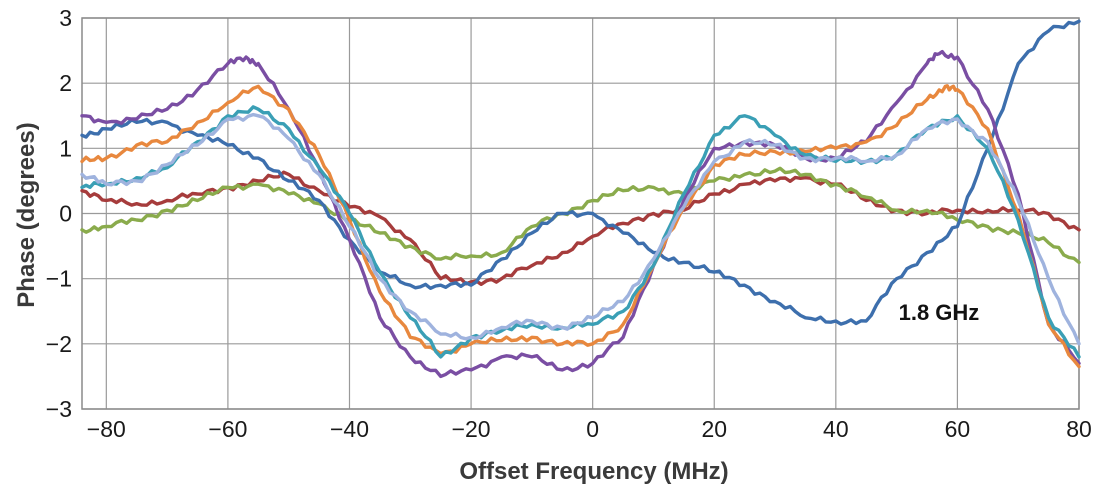 This screenshot has height=491, width=1101. Describe the element at coordinates (65, 18) in the screenshot. I see `y-tick-label: 3` at that location.